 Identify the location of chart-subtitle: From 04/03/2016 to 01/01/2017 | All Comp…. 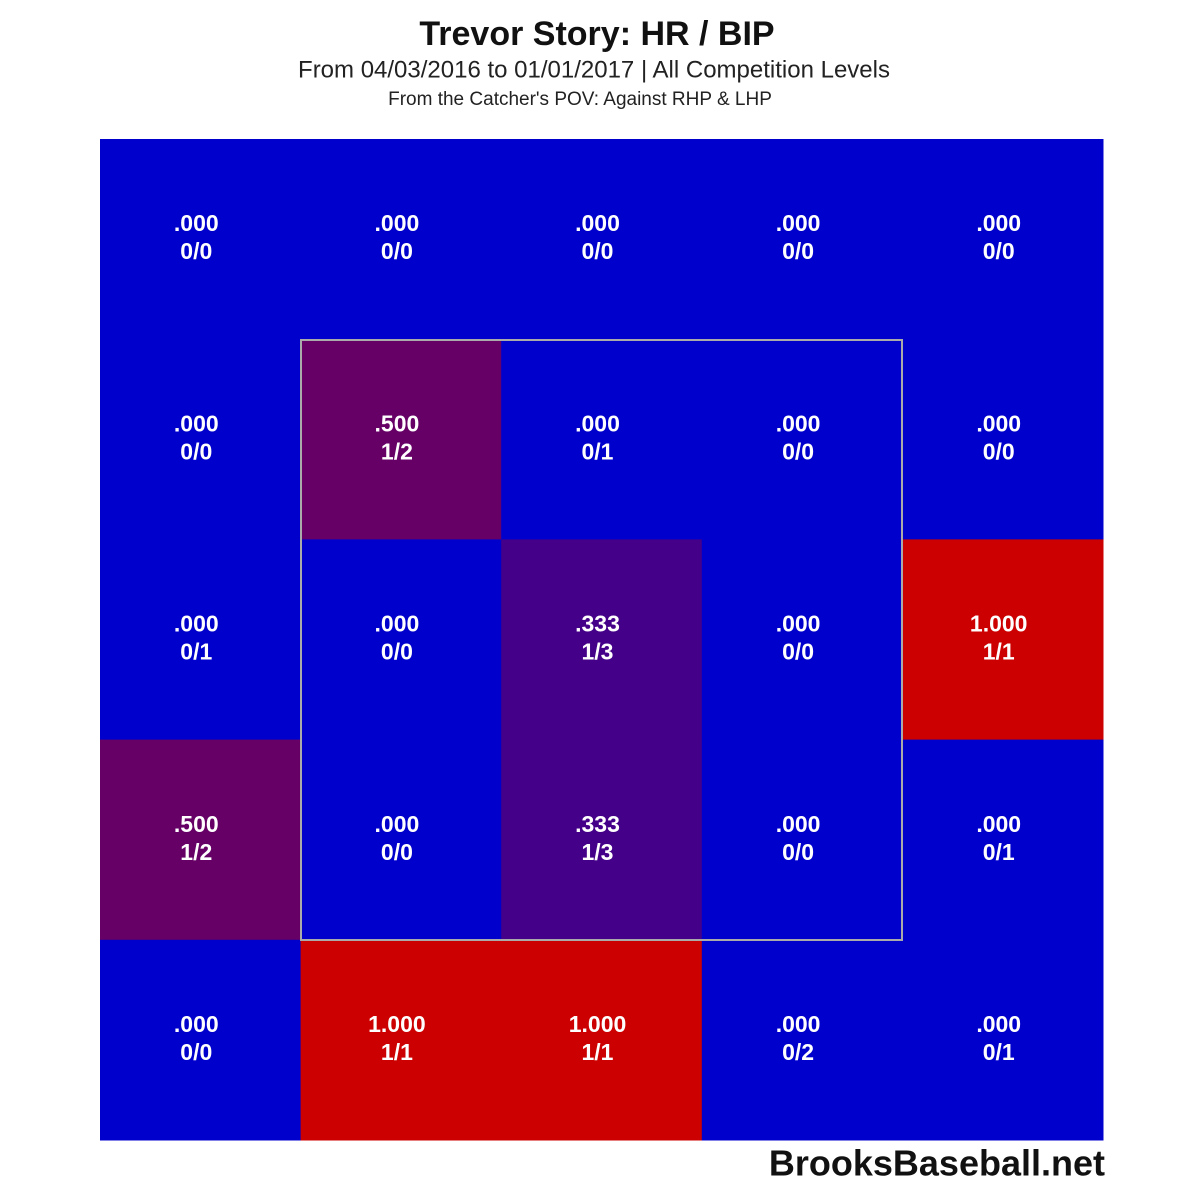
(594, 69).